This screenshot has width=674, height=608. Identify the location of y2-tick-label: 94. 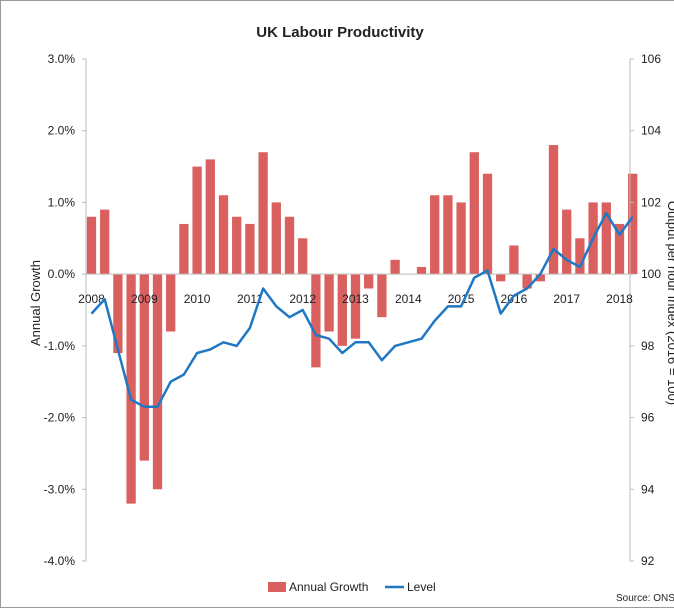
(648, 489).